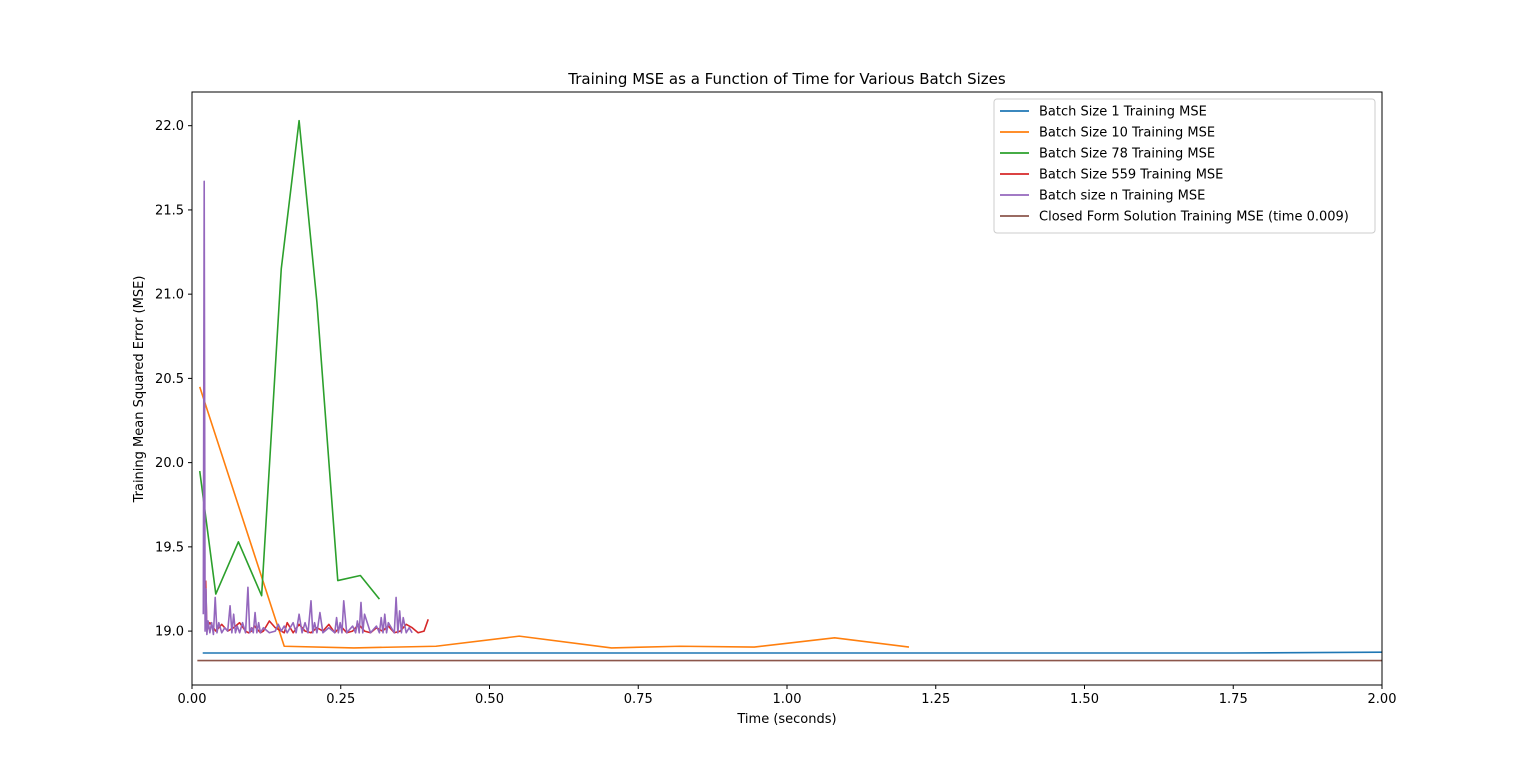  What do you see at coordinates (169, 463) in the screenshot?
I see `y-tick-label: 20.0` at bounding box center [169, 463].